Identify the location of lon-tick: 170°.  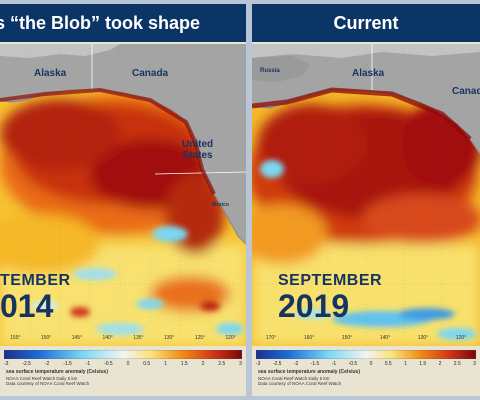
(271, 338).